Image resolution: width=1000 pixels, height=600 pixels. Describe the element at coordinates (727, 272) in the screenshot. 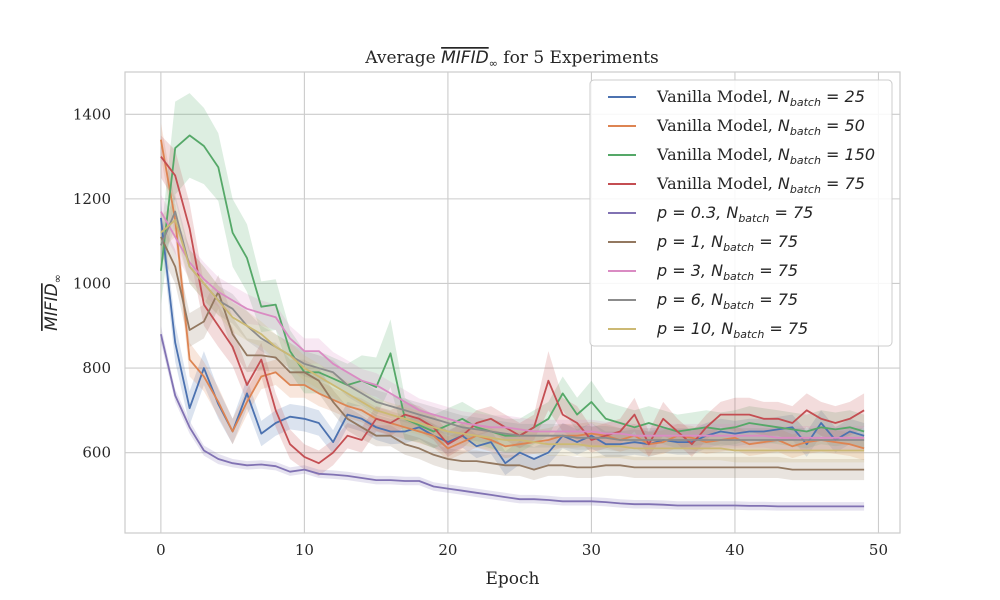

I see `legend-label: p = 3, Nbatch = 75` at that location.